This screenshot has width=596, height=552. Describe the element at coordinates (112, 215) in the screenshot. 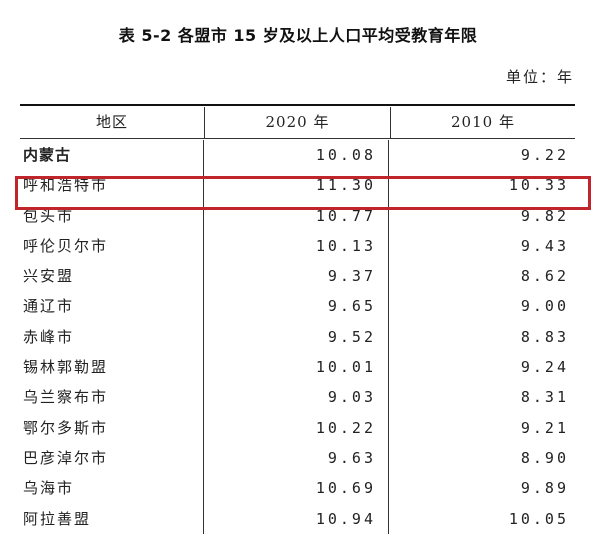

I see `region-cell: 包头市` at that location.